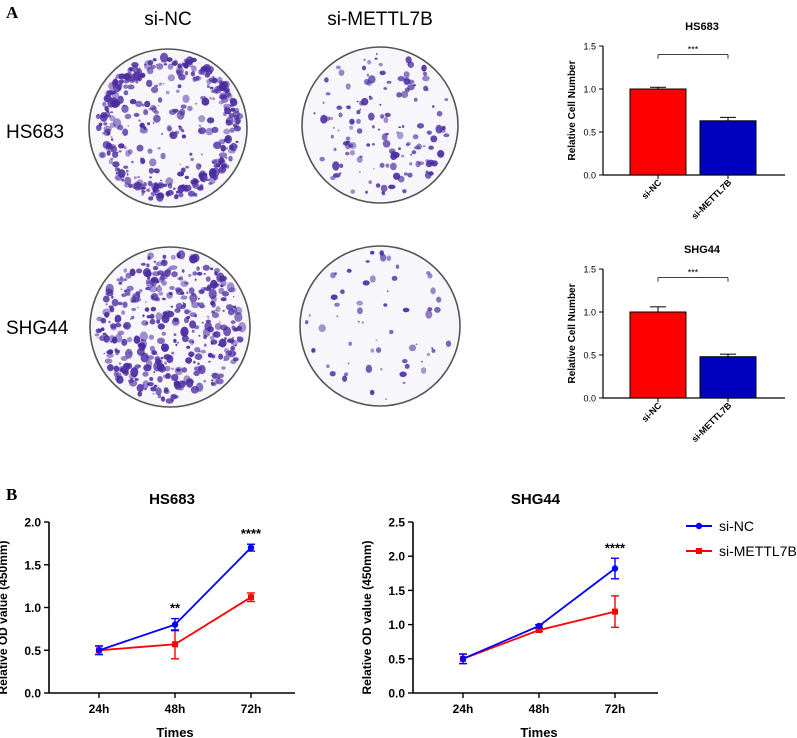 This screenshot has width=797, height=738. What do you see at coordinates (538, 731) in the screenshot?
I see `x-axis-label: Times` at bounding box center [538, 731].